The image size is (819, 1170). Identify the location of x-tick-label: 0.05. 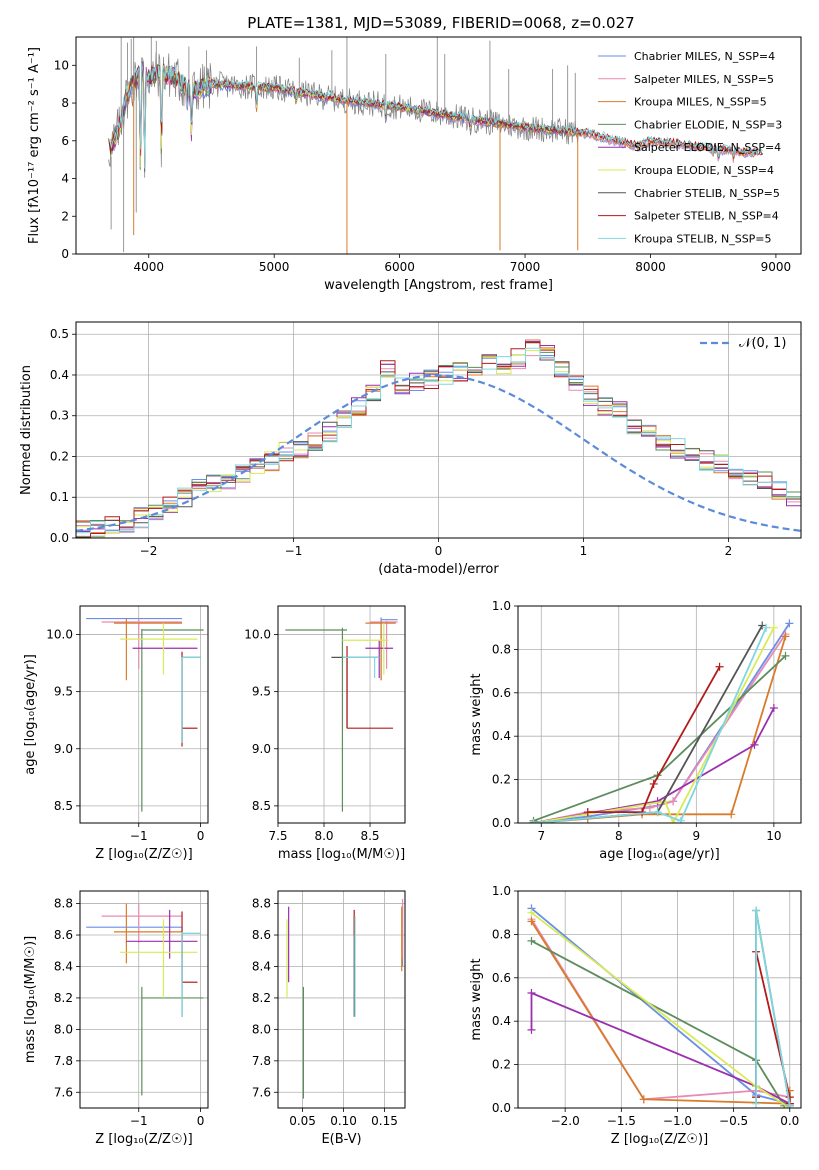
(302, 1121).